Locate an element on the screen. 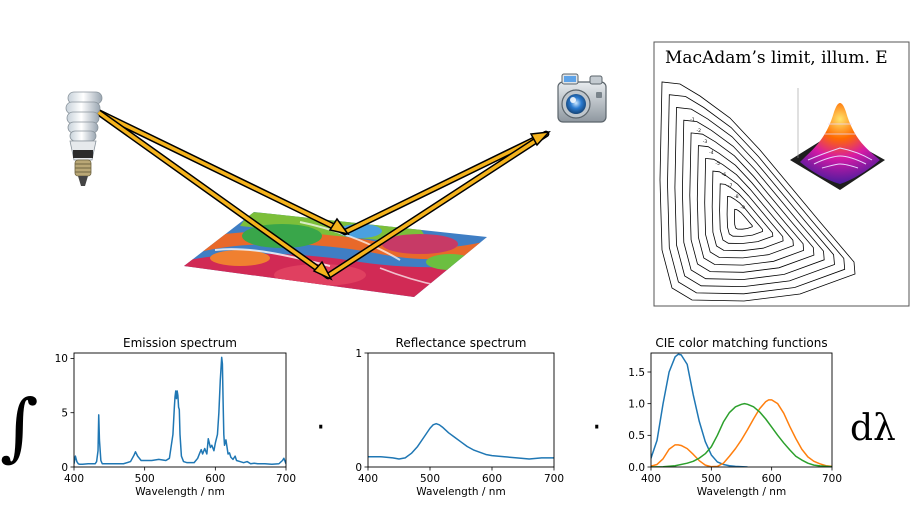  macadam-contour-label: -8 is located at coordinates (736, 197).